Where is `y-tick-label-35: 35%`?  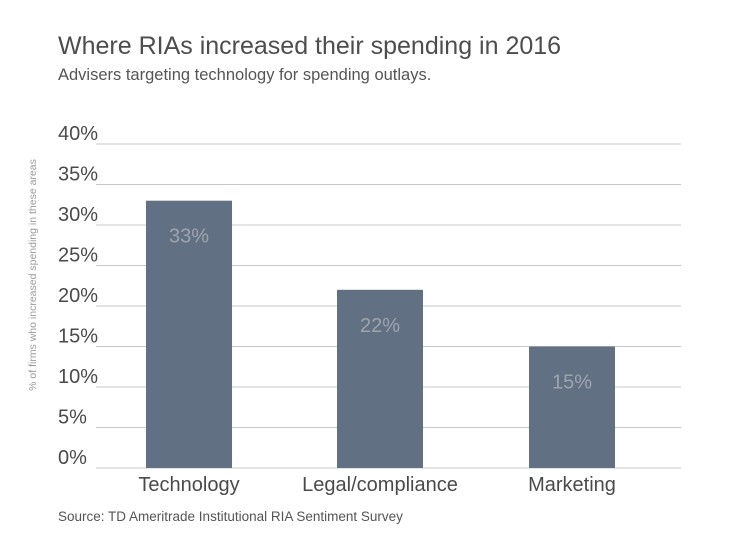 y-tick-label-35: 35% is located at coordinates (78, 175).